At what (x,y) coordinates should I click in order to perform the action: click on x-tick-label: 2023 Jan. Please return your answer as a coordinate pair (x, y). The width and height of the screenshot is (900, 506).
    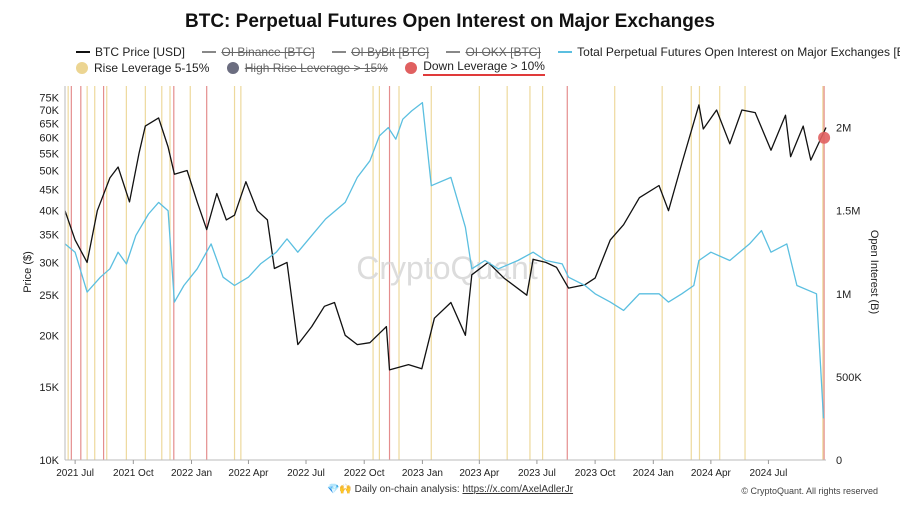
    Looking at the image, I should click on (422, 473).